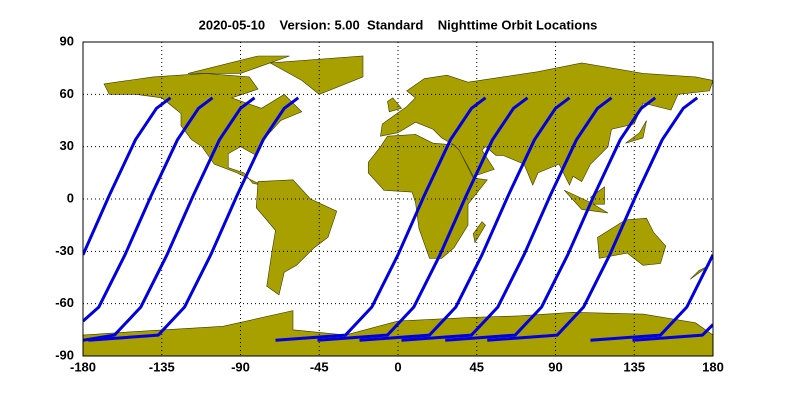 This screenshot has height=400, width=800. What do you see at coordinates (162, 366) in the screenshot?
I see `x-tick-label: -135` at bounding box center [162, 366].